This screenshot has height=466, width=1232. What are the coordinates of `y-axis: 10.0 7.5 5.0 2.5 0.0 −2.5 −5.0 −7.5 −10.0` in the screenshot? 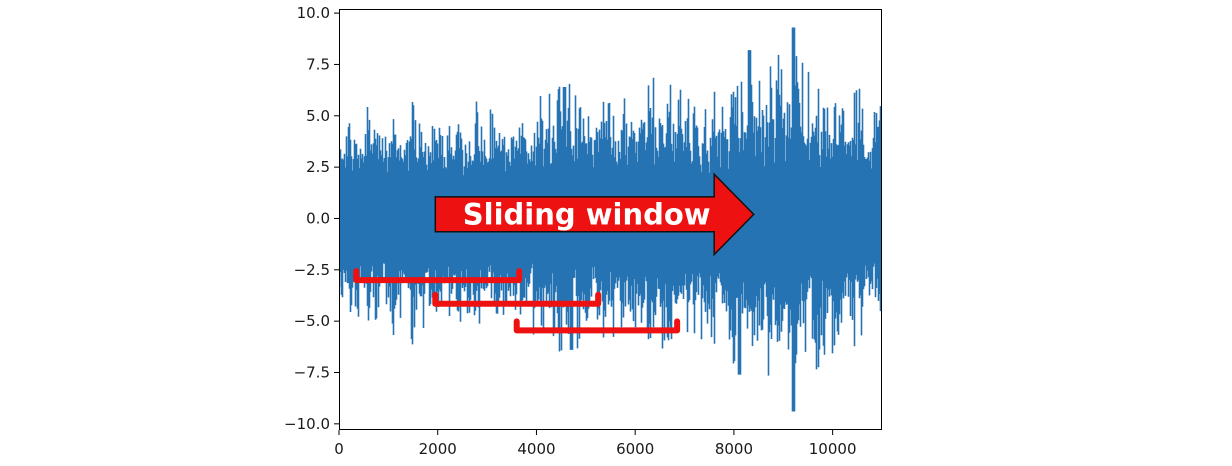 It's located at (311, 218).